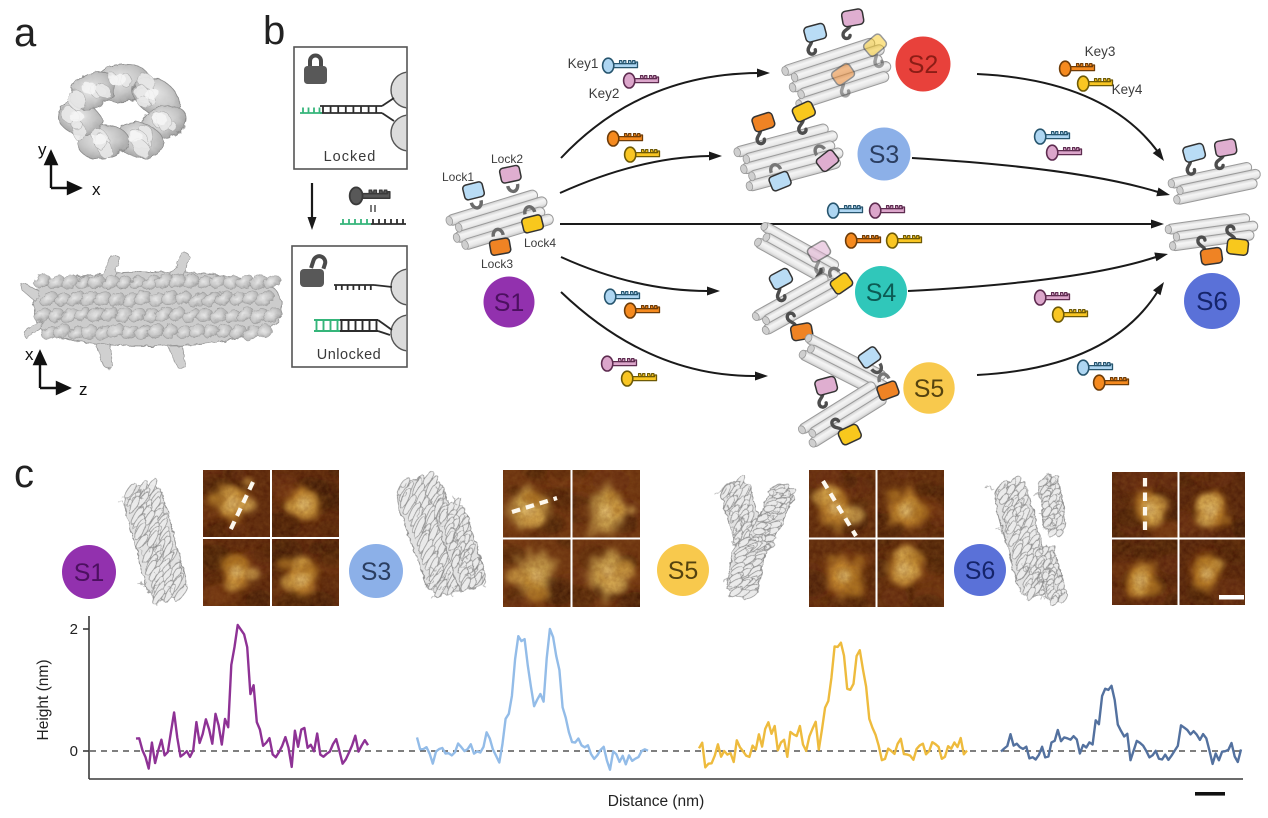 This screenshot has height=818, width=1268. Describe the element at coordinates (458, 177) in the screenshot. I see `svg-text: Lock1` at that location.